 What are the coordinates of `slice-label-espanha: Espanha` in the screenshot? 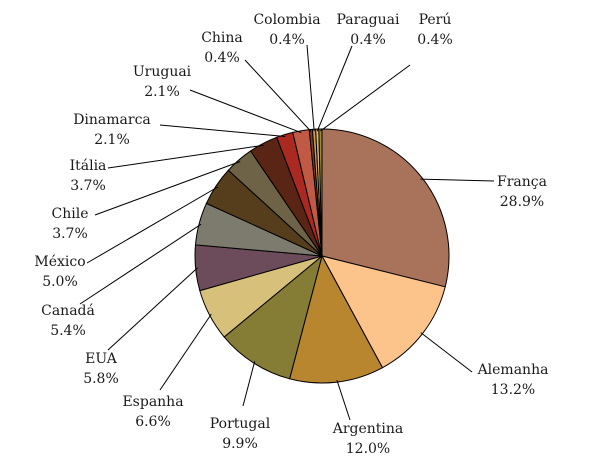 It's located at (152, 402).